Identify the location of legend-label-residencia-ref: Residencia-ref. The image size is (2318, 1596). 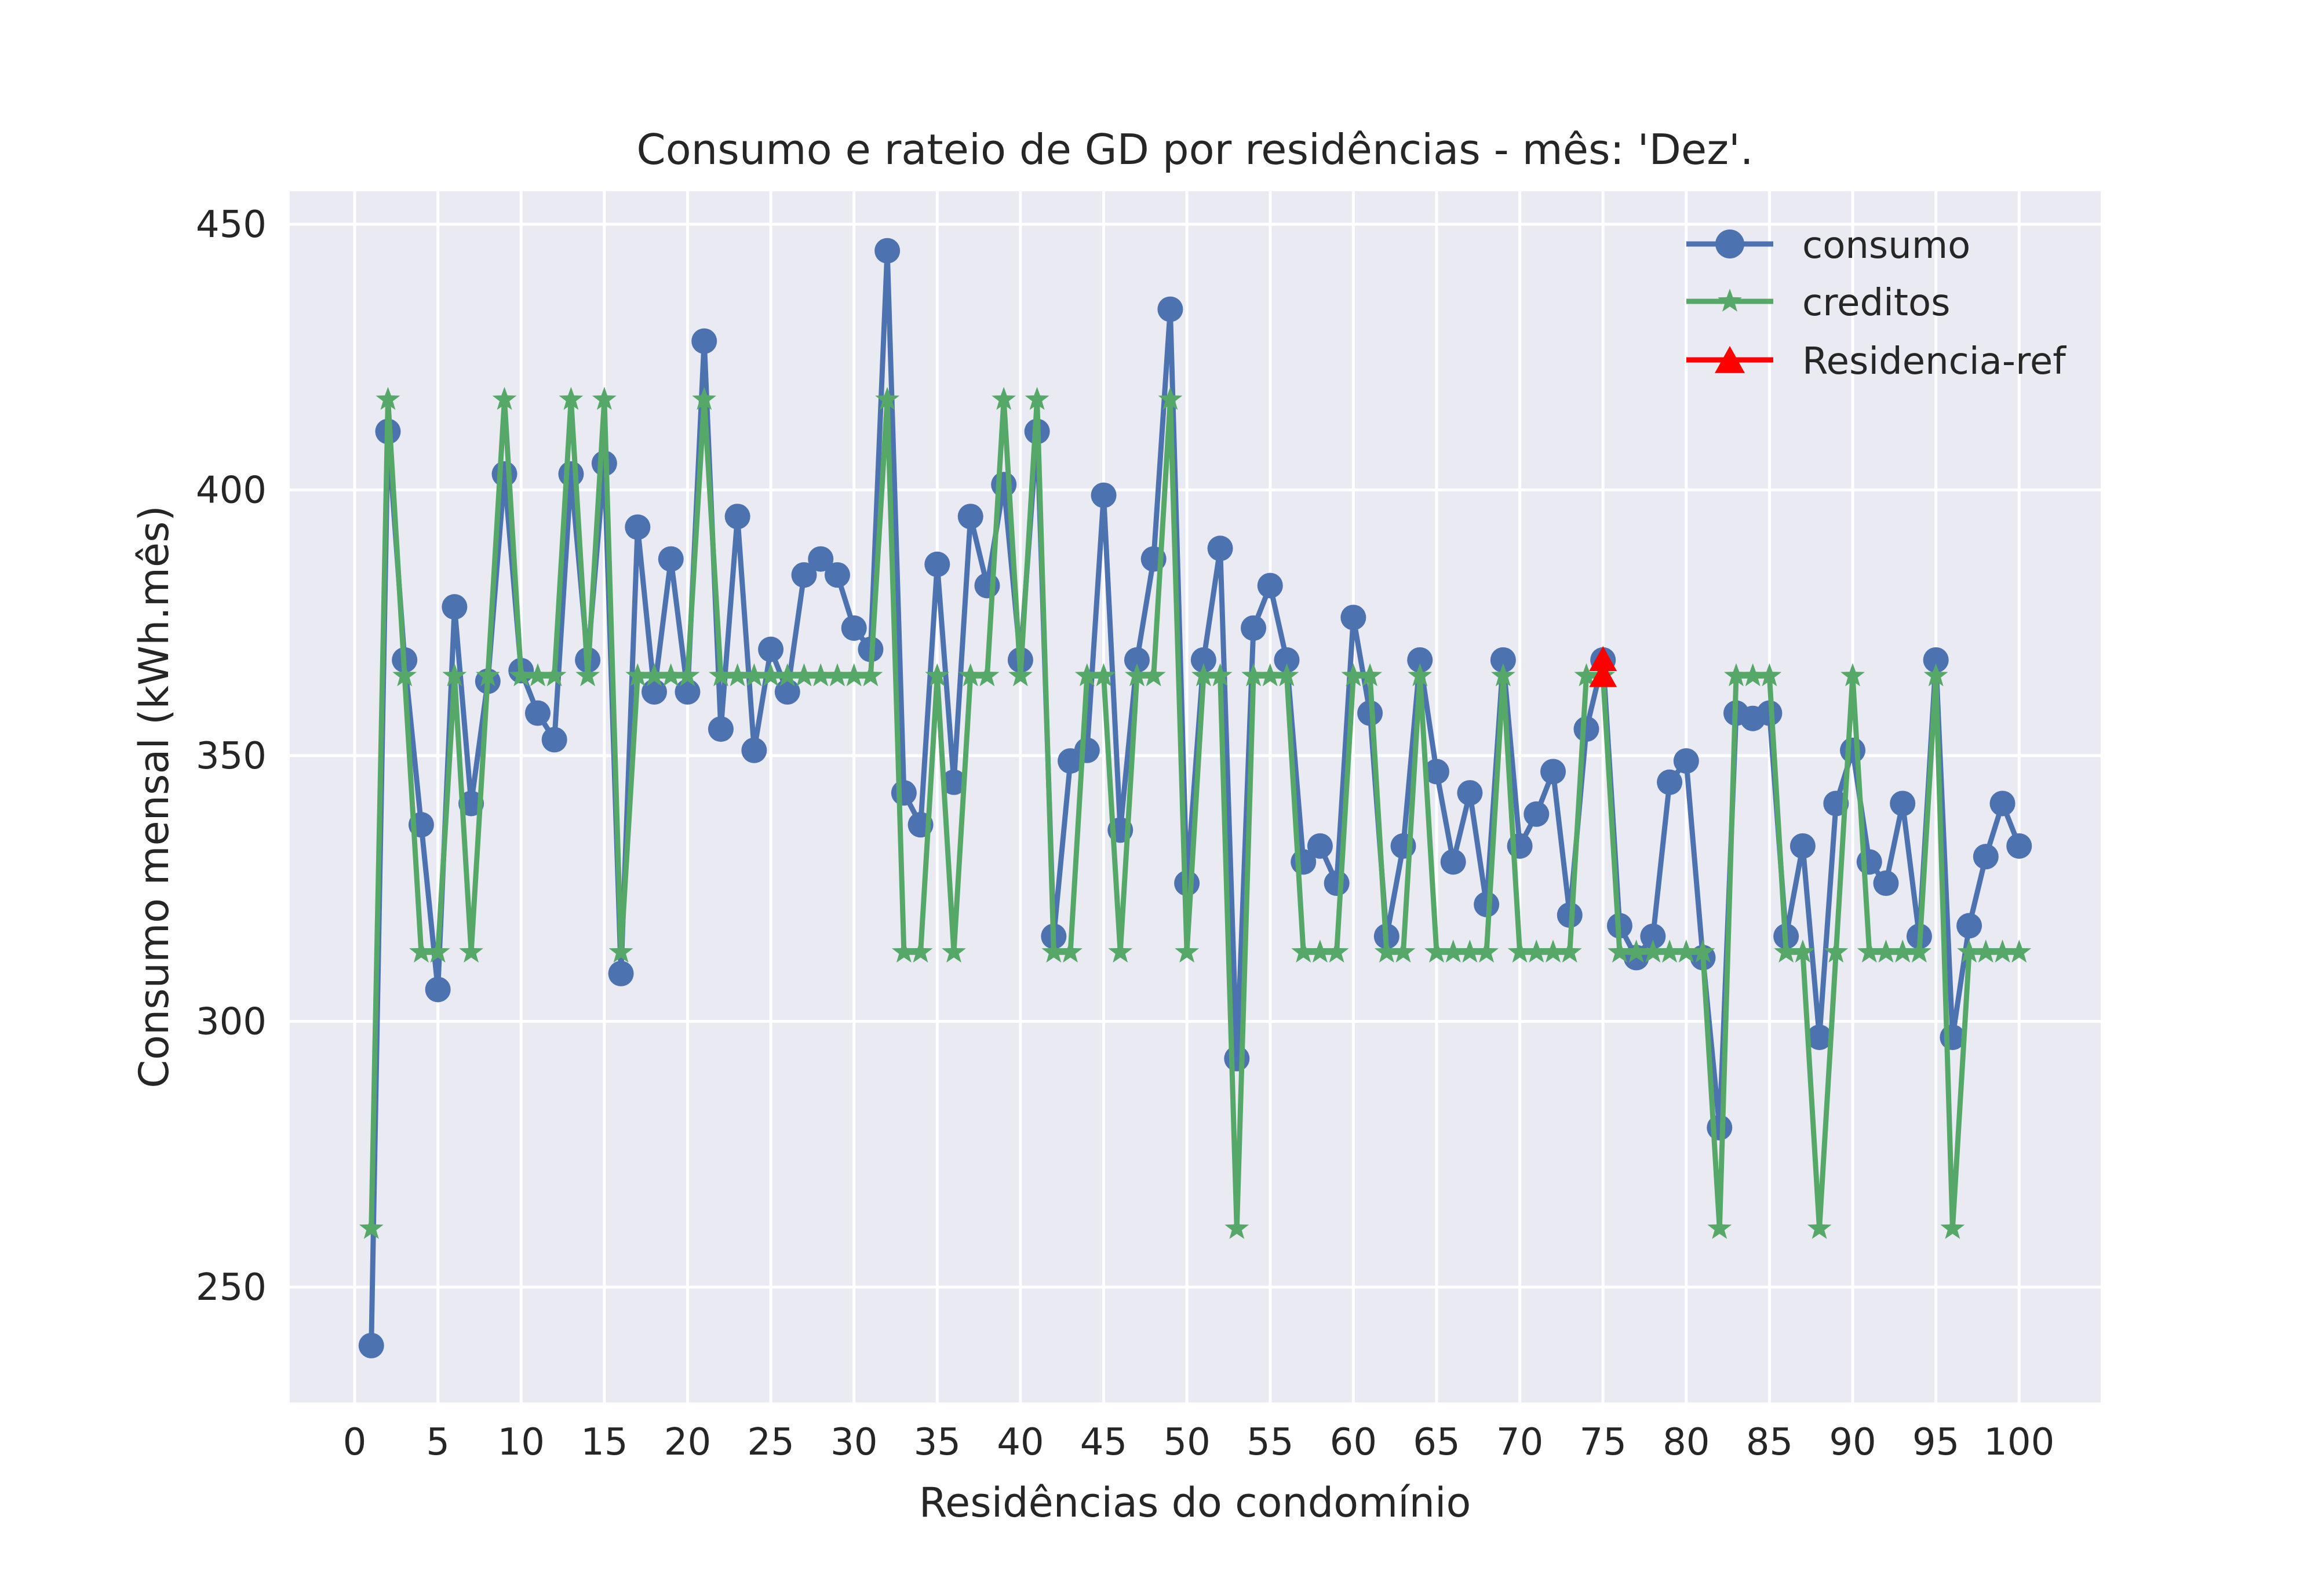
(1934, 362).